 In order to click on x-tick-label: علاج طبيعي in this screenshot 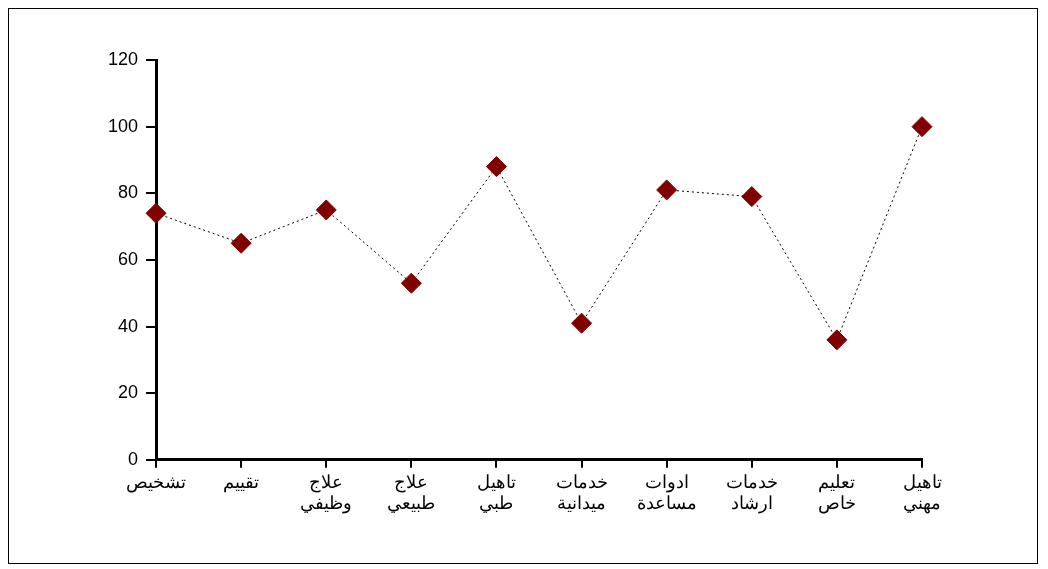, I will do `click(411, 492)`.